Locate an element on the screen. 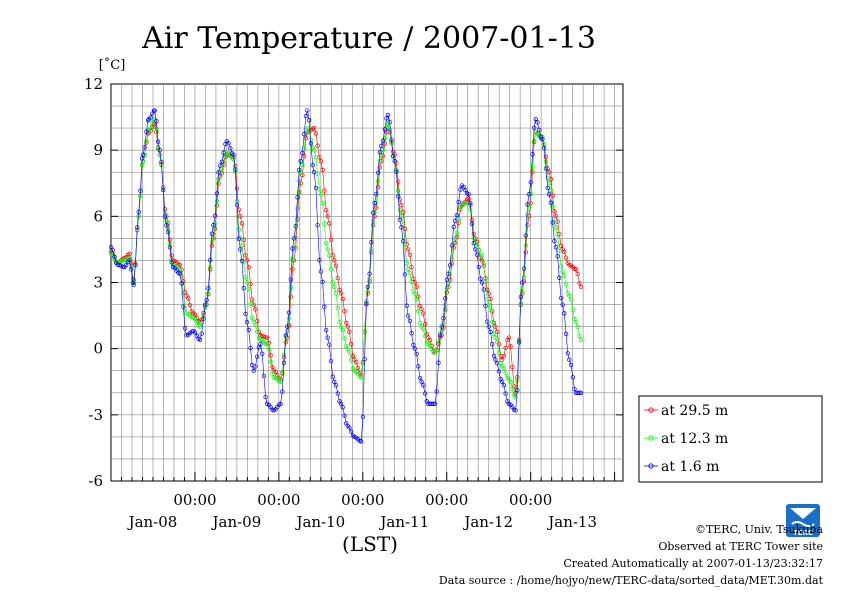  x-time-label: 00:00 is located at coordinates (446, 500).